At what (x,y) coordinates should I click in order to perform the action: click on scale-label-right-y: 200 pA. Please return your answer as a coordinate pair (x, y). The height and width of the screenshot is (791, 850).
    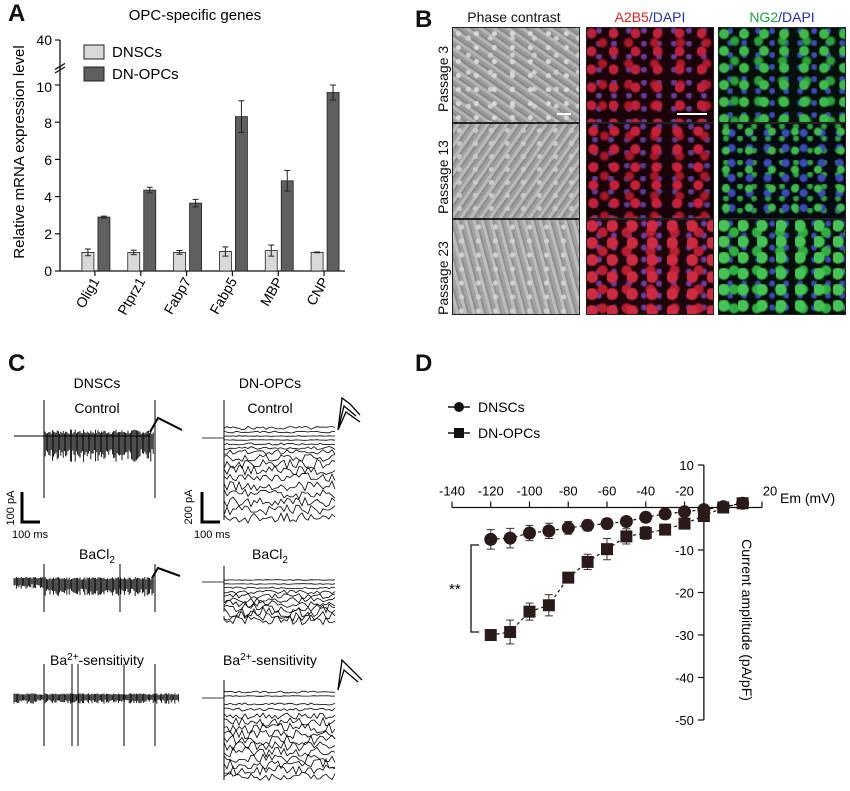
    Looking at the image, I should click on (189, 507).